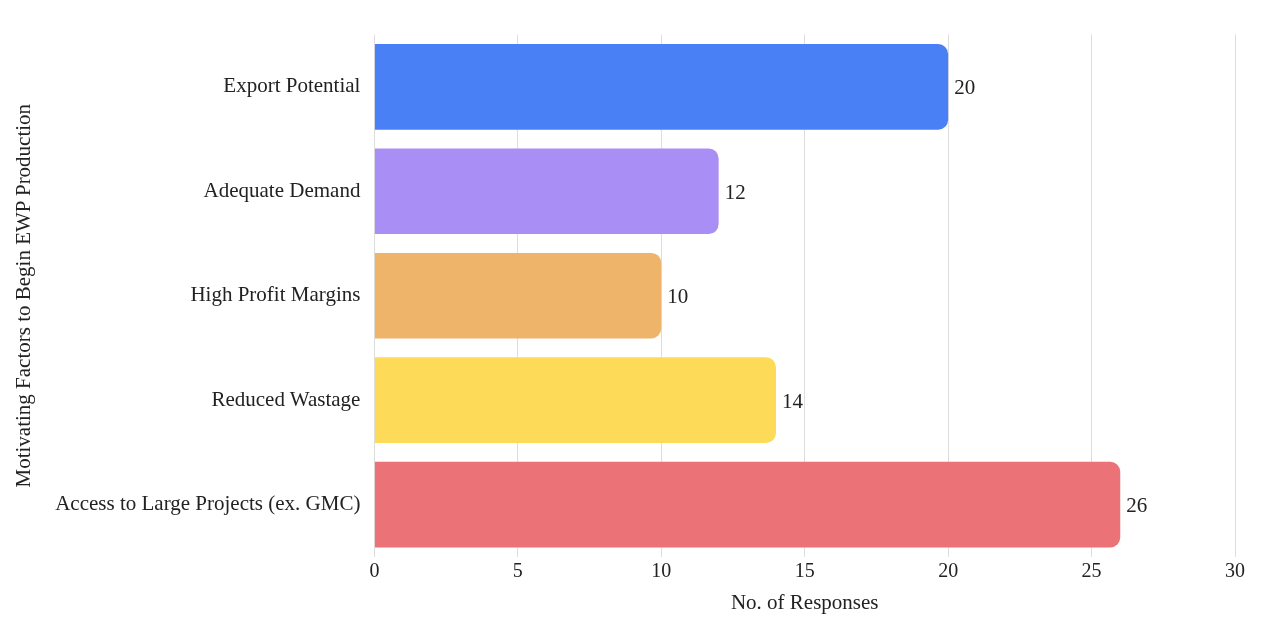  I want to click on x-tick-label: 15, so click(804, 570).